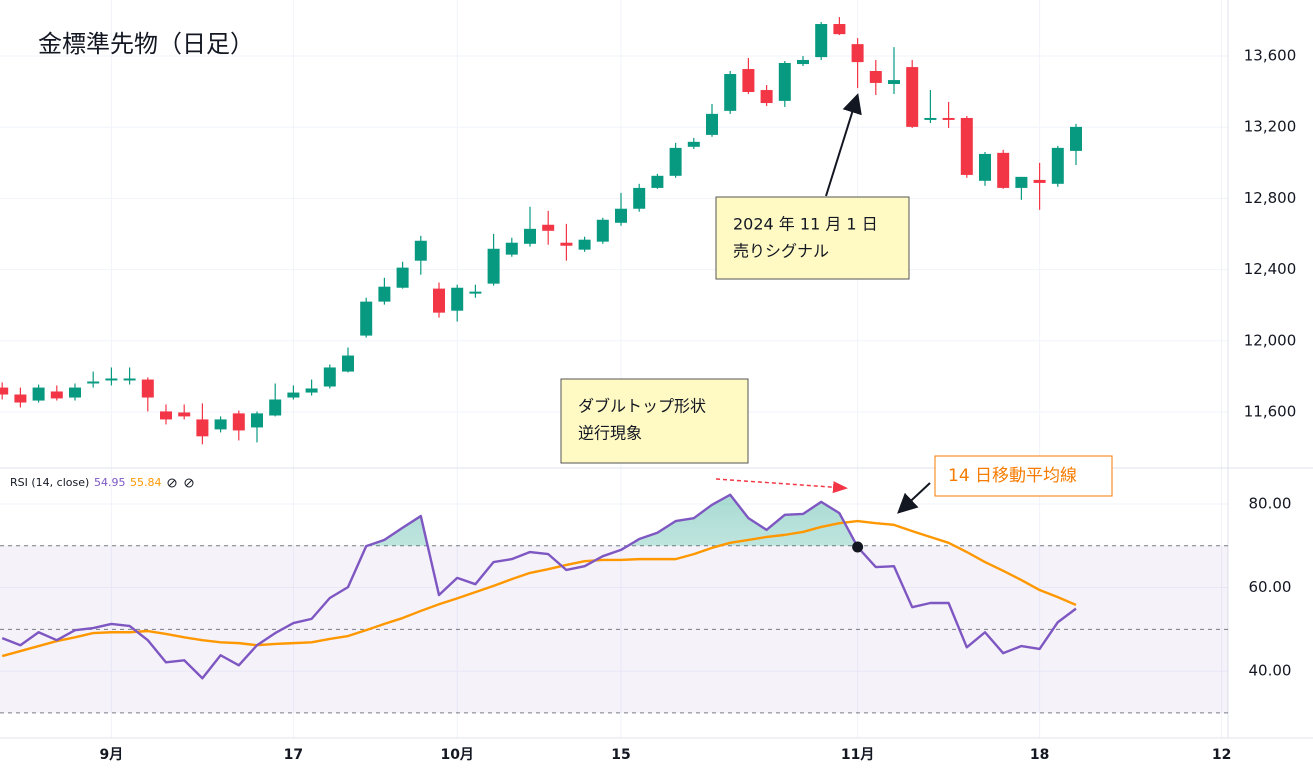 The height and width of the screenshot is (779, 1313). I want to click on note-text: ダブルトップ形状, so click(642, 406).